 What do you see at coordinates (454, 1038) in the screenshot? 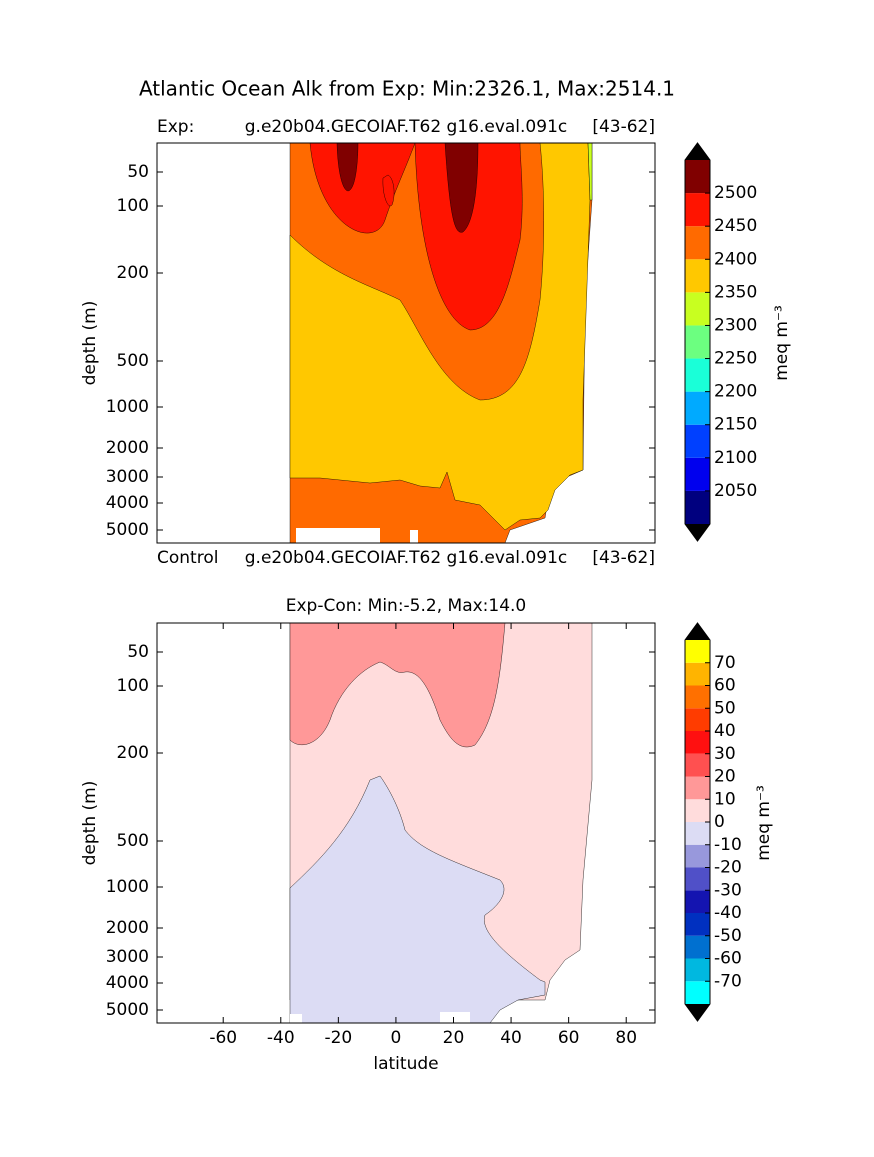
I see `x-tick-label: 20` at bounding box center [454, 1038].